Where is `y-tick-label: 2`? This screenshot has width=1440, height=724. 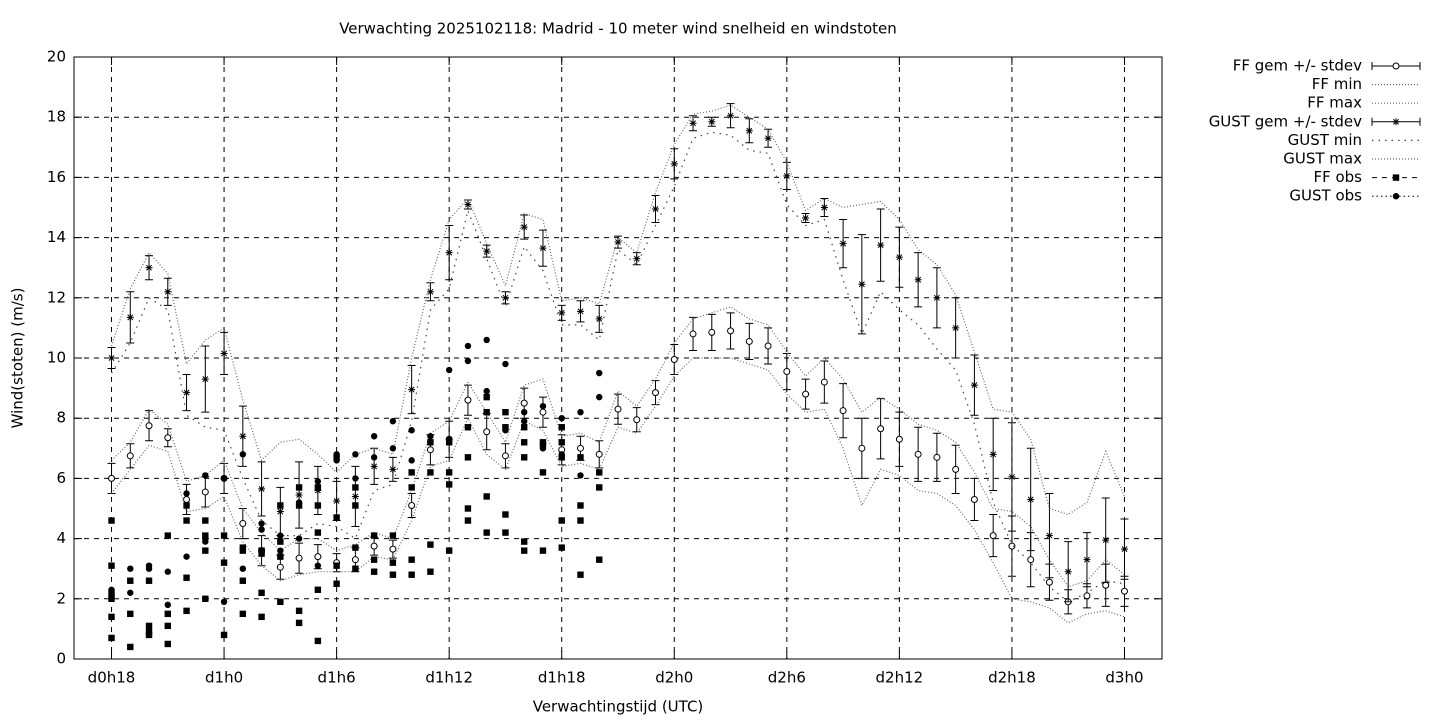 y-tick-label: 2 is located at coordinates (61, 598).